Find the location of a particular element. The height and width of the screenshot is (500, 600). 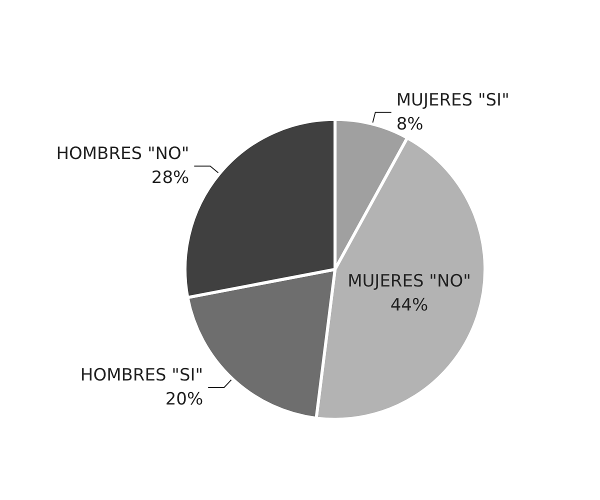

slice-label: MUJERES "SI" is located at coordinates (453, 100).